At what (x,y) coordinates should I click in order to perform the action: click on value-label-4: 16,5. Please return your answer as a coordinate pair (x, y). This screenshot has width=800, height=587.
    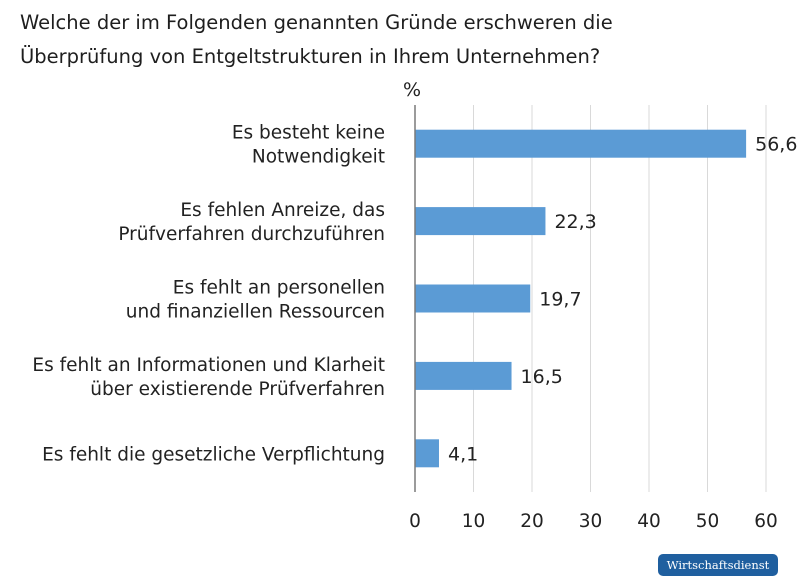
    Looking at the image, I should click on (542, 377).